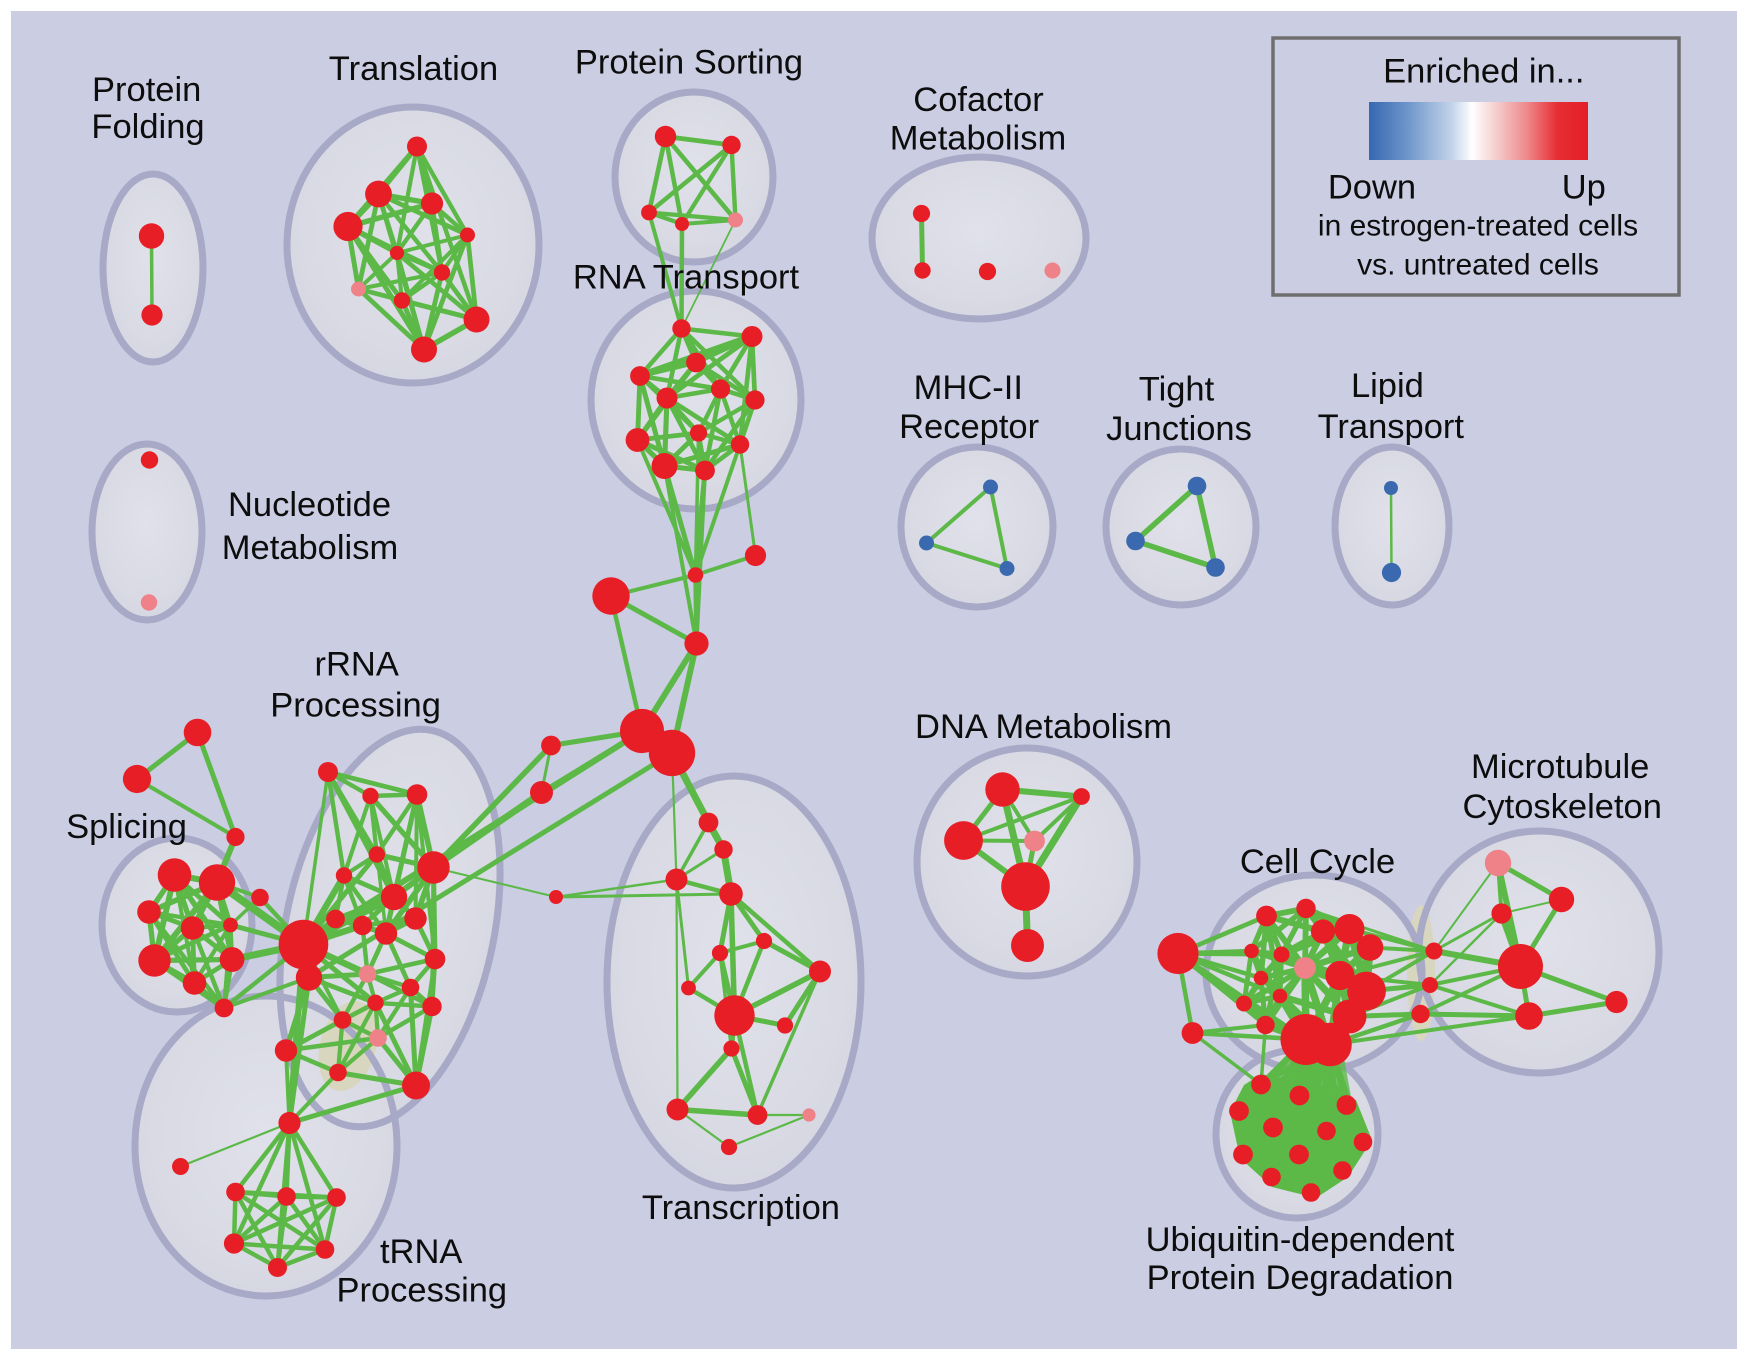  Describe the element at coordinates (741, 1208) in the screenshot. I see `svg-text: Transcription` at that location.